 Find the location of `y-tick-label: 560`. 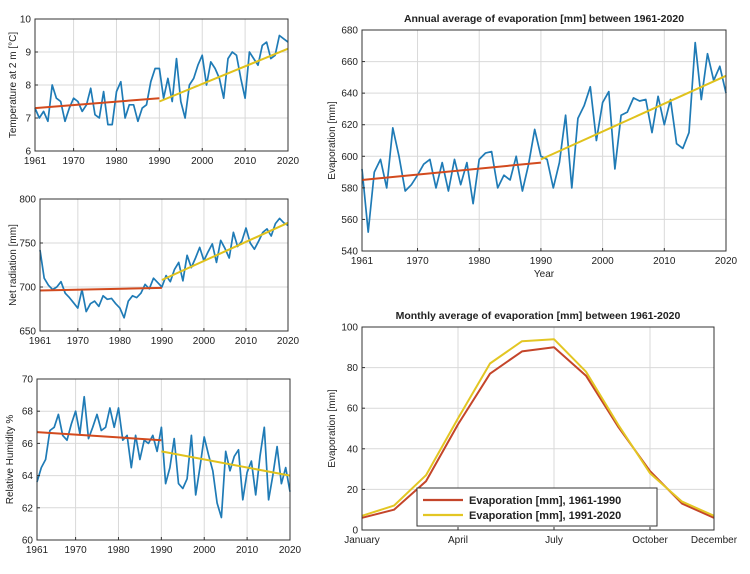

y-tick-label: 560 is located at coordinates (349, 220).